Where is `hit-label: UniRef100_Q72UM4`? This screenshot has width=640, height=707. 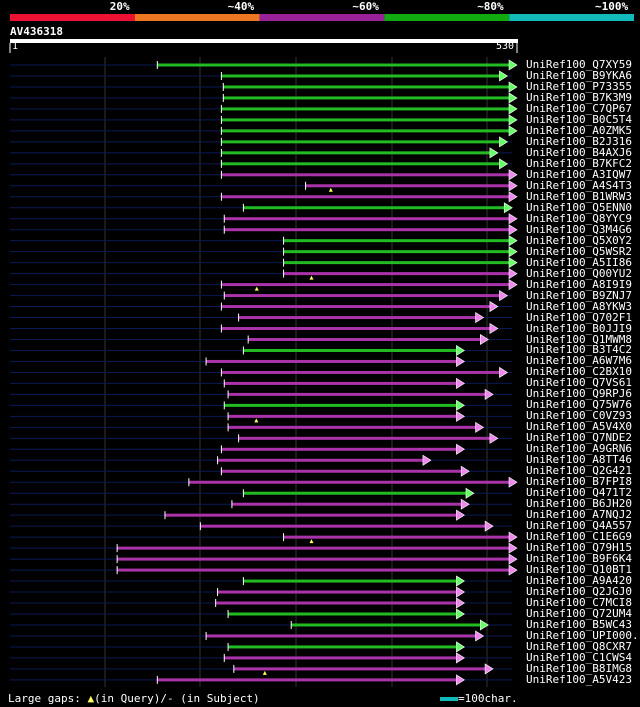 hit-label: UniRef100_Q72UM4 is located at coordinates (579, 613).